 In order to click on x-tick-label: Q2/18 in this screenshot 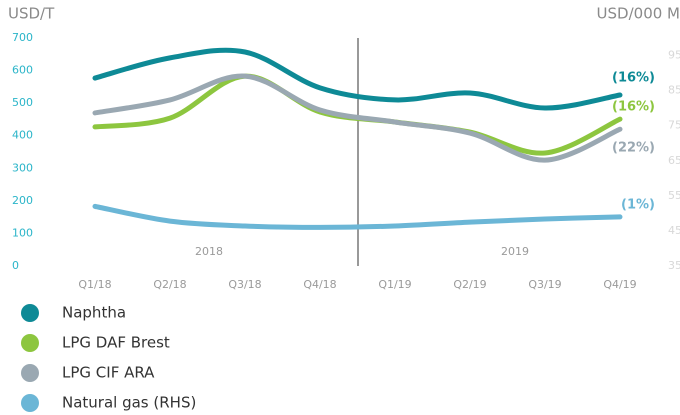, I will do `click(169, 284)`.